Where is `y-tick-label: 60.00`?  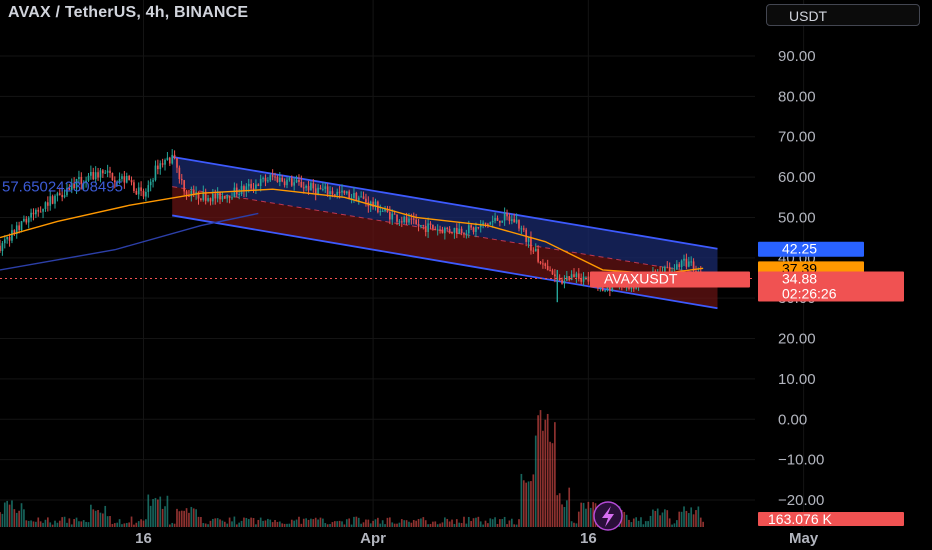 y-tick-label: 60.00 is located at coordinates (797, 177).